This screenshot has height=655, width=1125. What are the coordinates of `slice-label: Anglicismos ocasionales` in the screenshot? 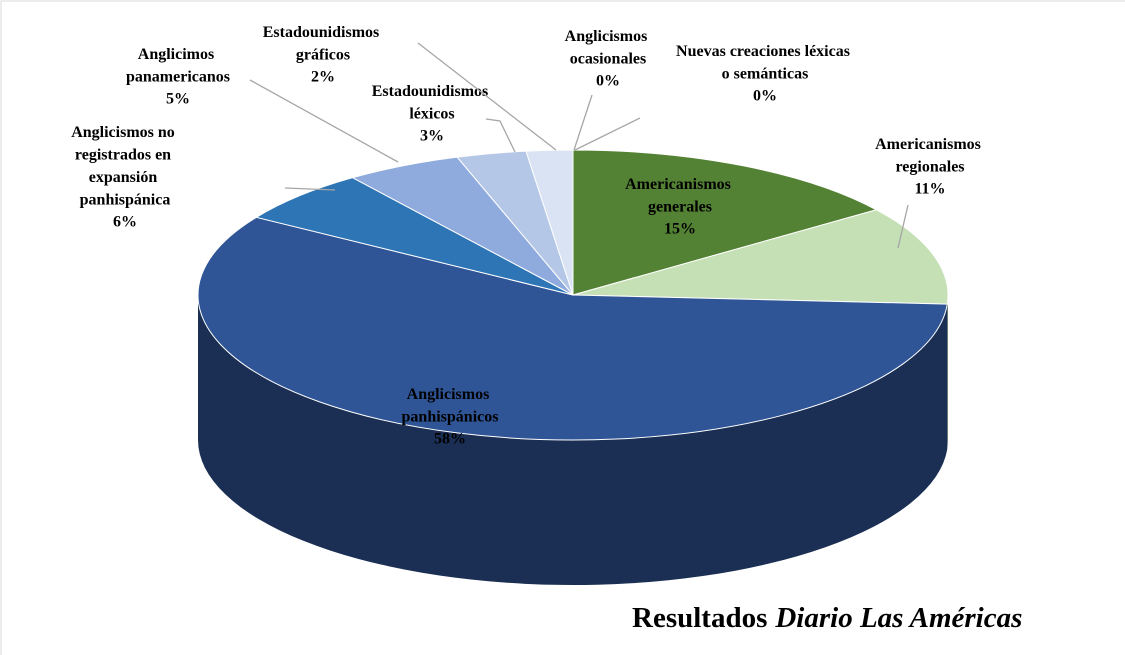 It's located at (608, 48).